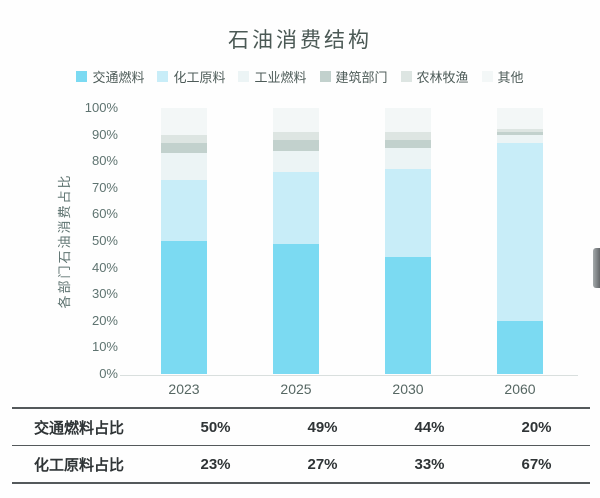 This screenshot has height=498, width=600. Describe the element at coordinates (408, 389) in the screenshot. I see `x-axis-label-2030: 2030` at that location.